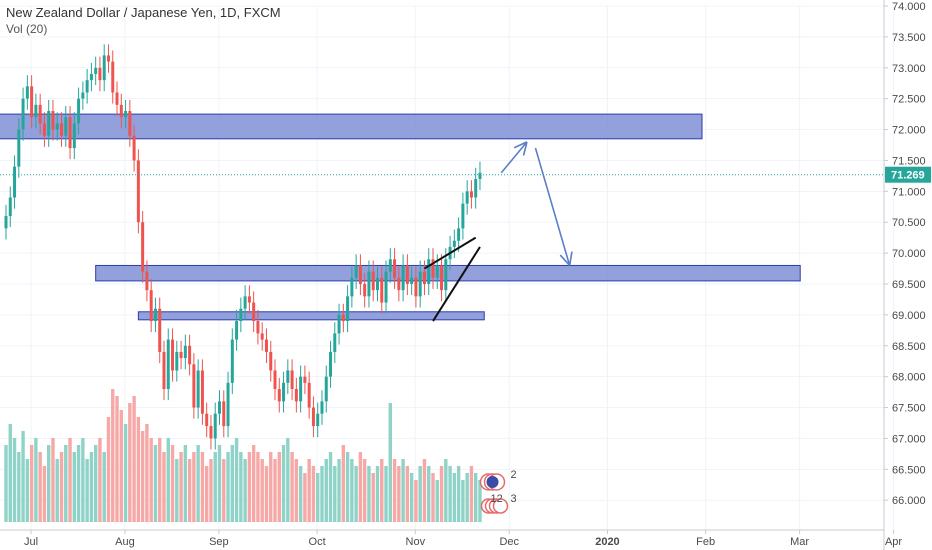 The image size is (932, 550). Describe the element at coordinates (27, 29) in the screenshot. I see `volume-label: Vol (20)` at that location.